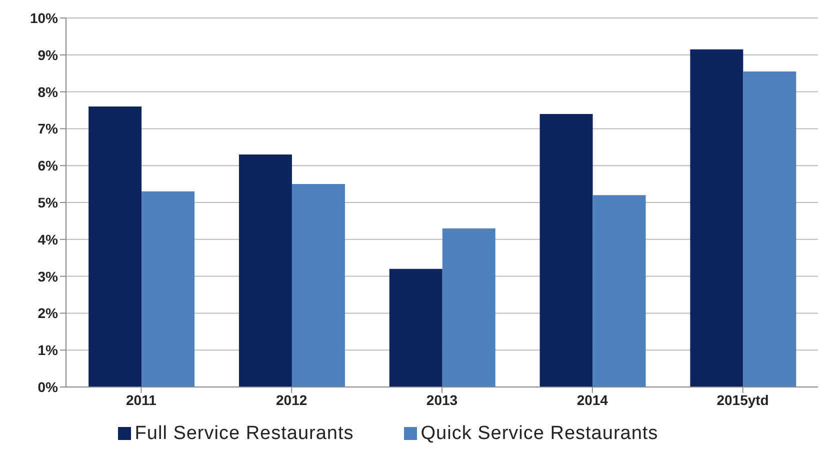 This screenshot has width=836, height=453. I want to click on legend-label: Full Service Restaurants, so click(244, 433).